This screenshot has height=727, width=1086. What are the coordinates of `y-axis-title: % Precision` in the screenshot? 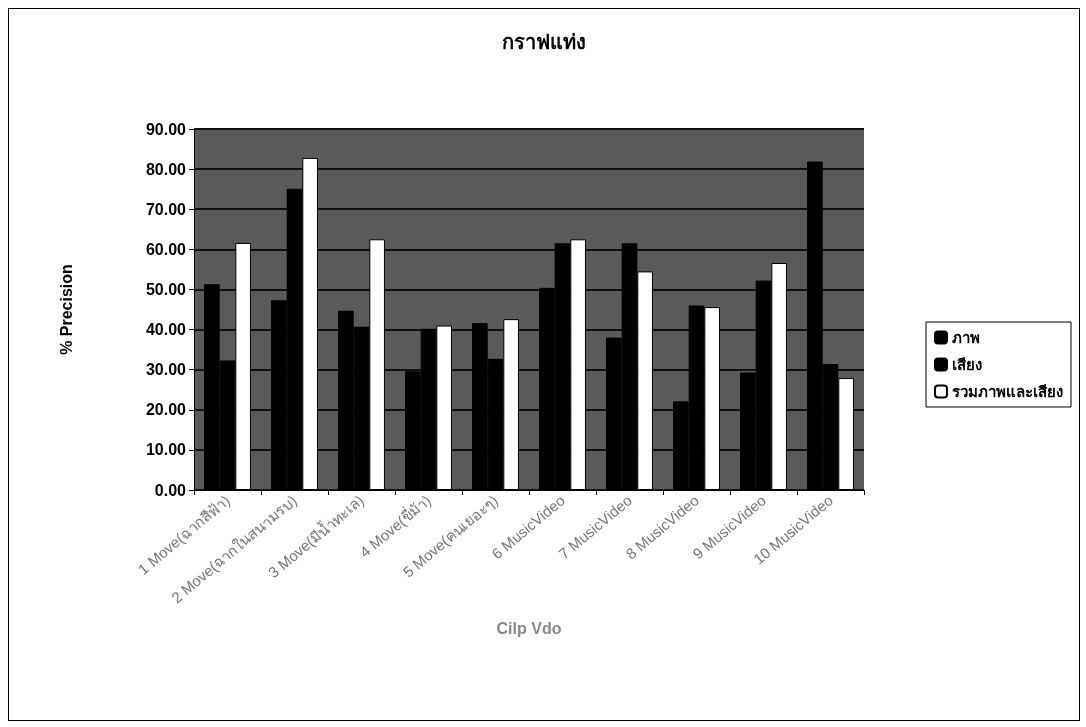 It's located at (66, 309).